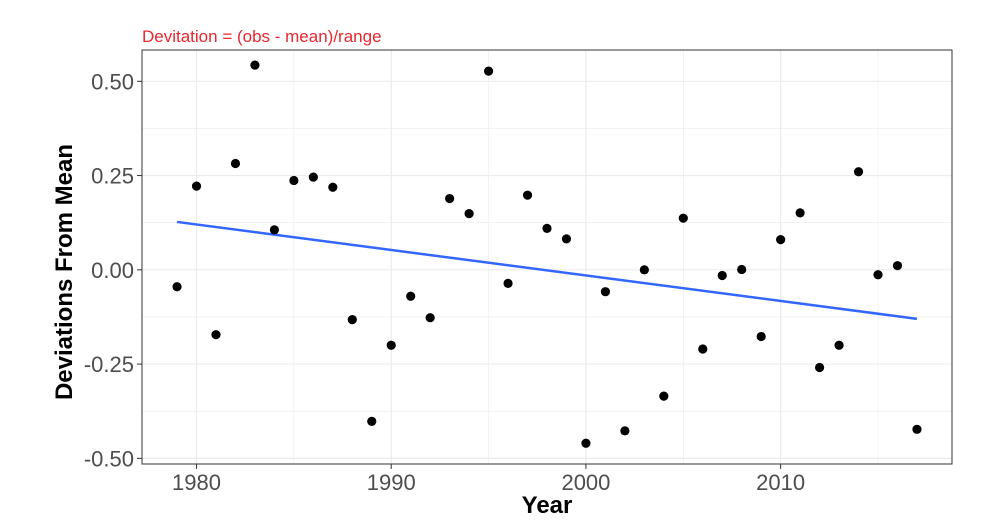 This screenshot has width=992, height=523. Describe the element at coordinates (488, 479) in the screenshot. I see `x-axis-ticks: 1980 1990 2000 2010` at that location.